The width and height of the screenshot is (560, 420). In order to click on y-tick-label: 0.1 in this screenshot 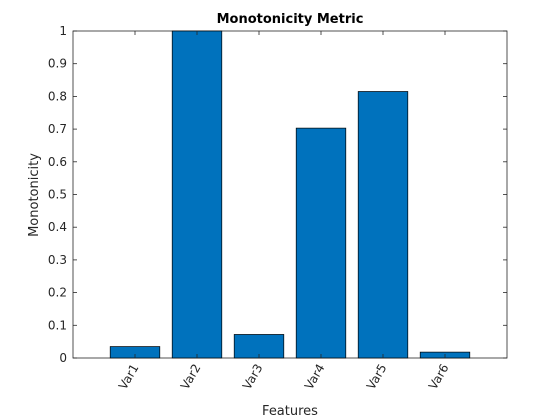, I will do `click(57, 325)`.